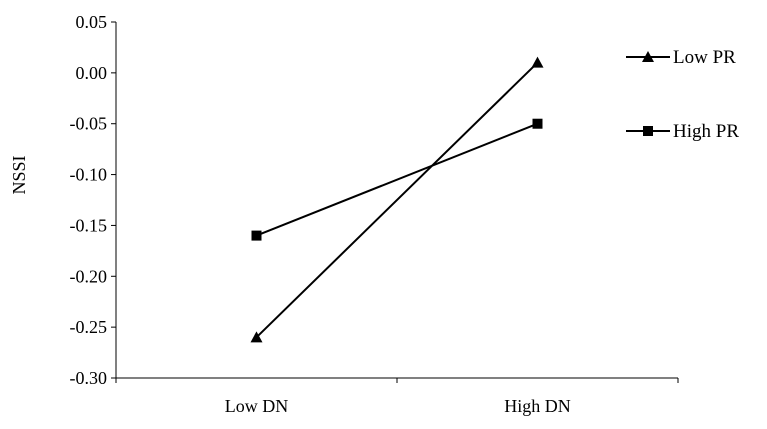  What do you see at coordinates (92, 73) in the screenshot?
I see `y-tick-label: 0.00` at bounding box center [92, 73].